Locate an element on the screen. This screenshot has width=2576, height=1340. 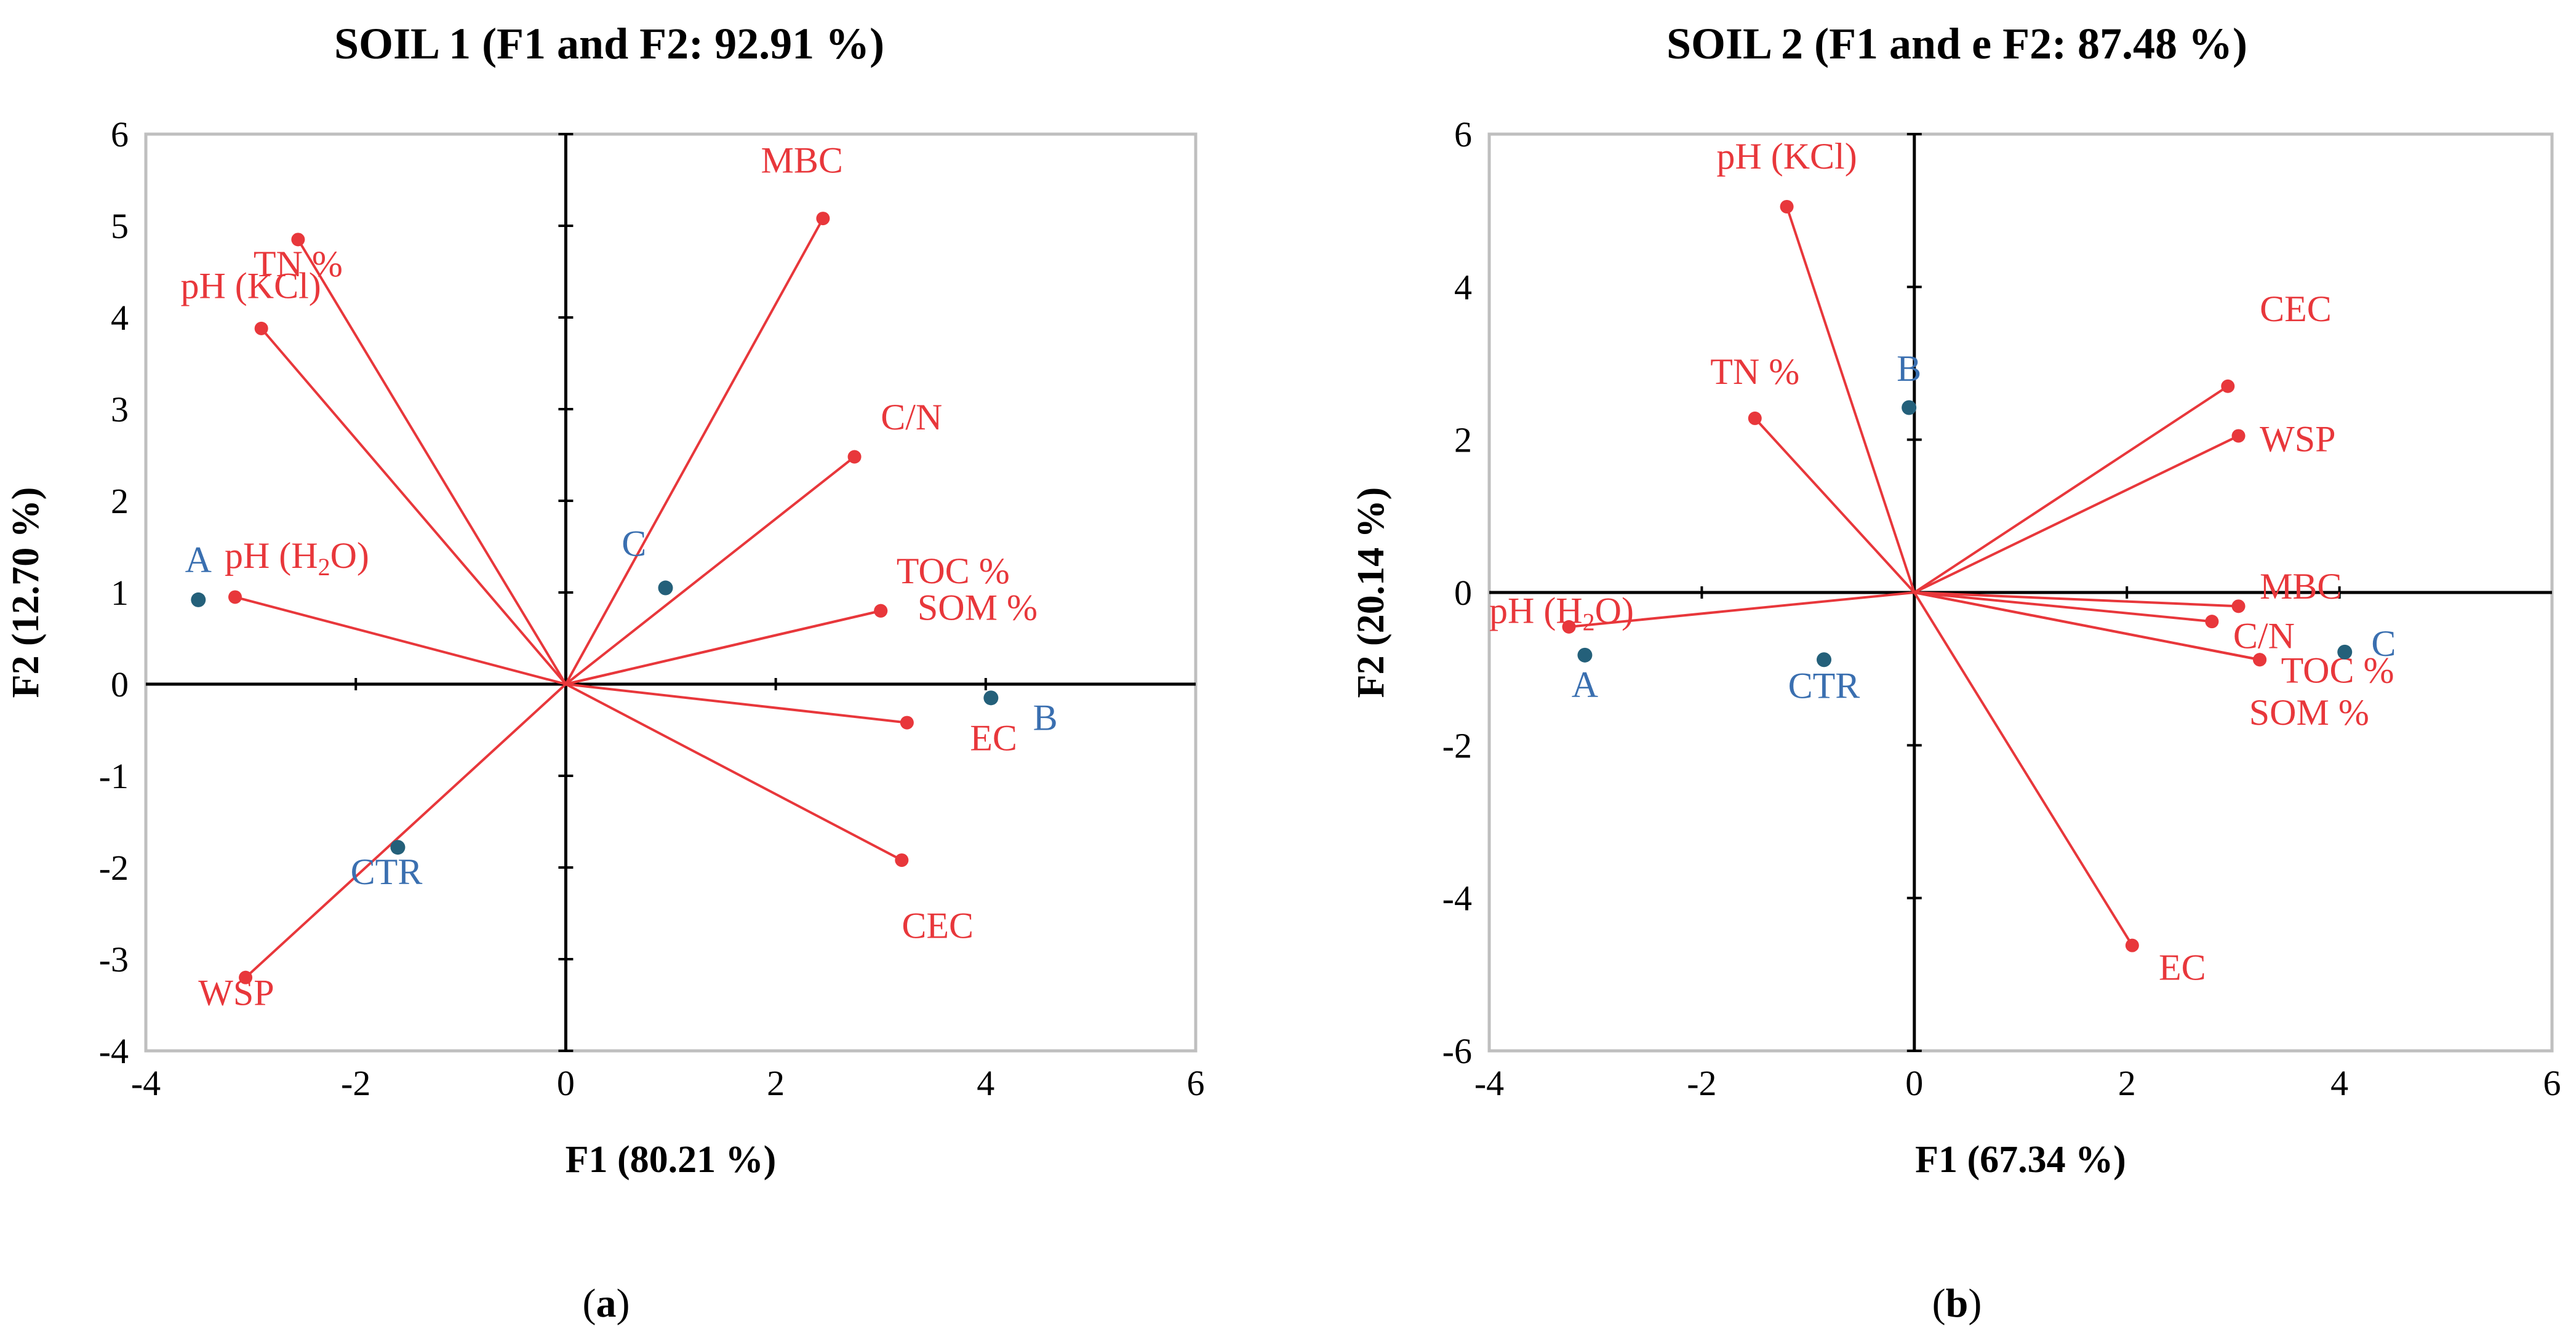
vector-mbc is located at coordinates (694, 451).